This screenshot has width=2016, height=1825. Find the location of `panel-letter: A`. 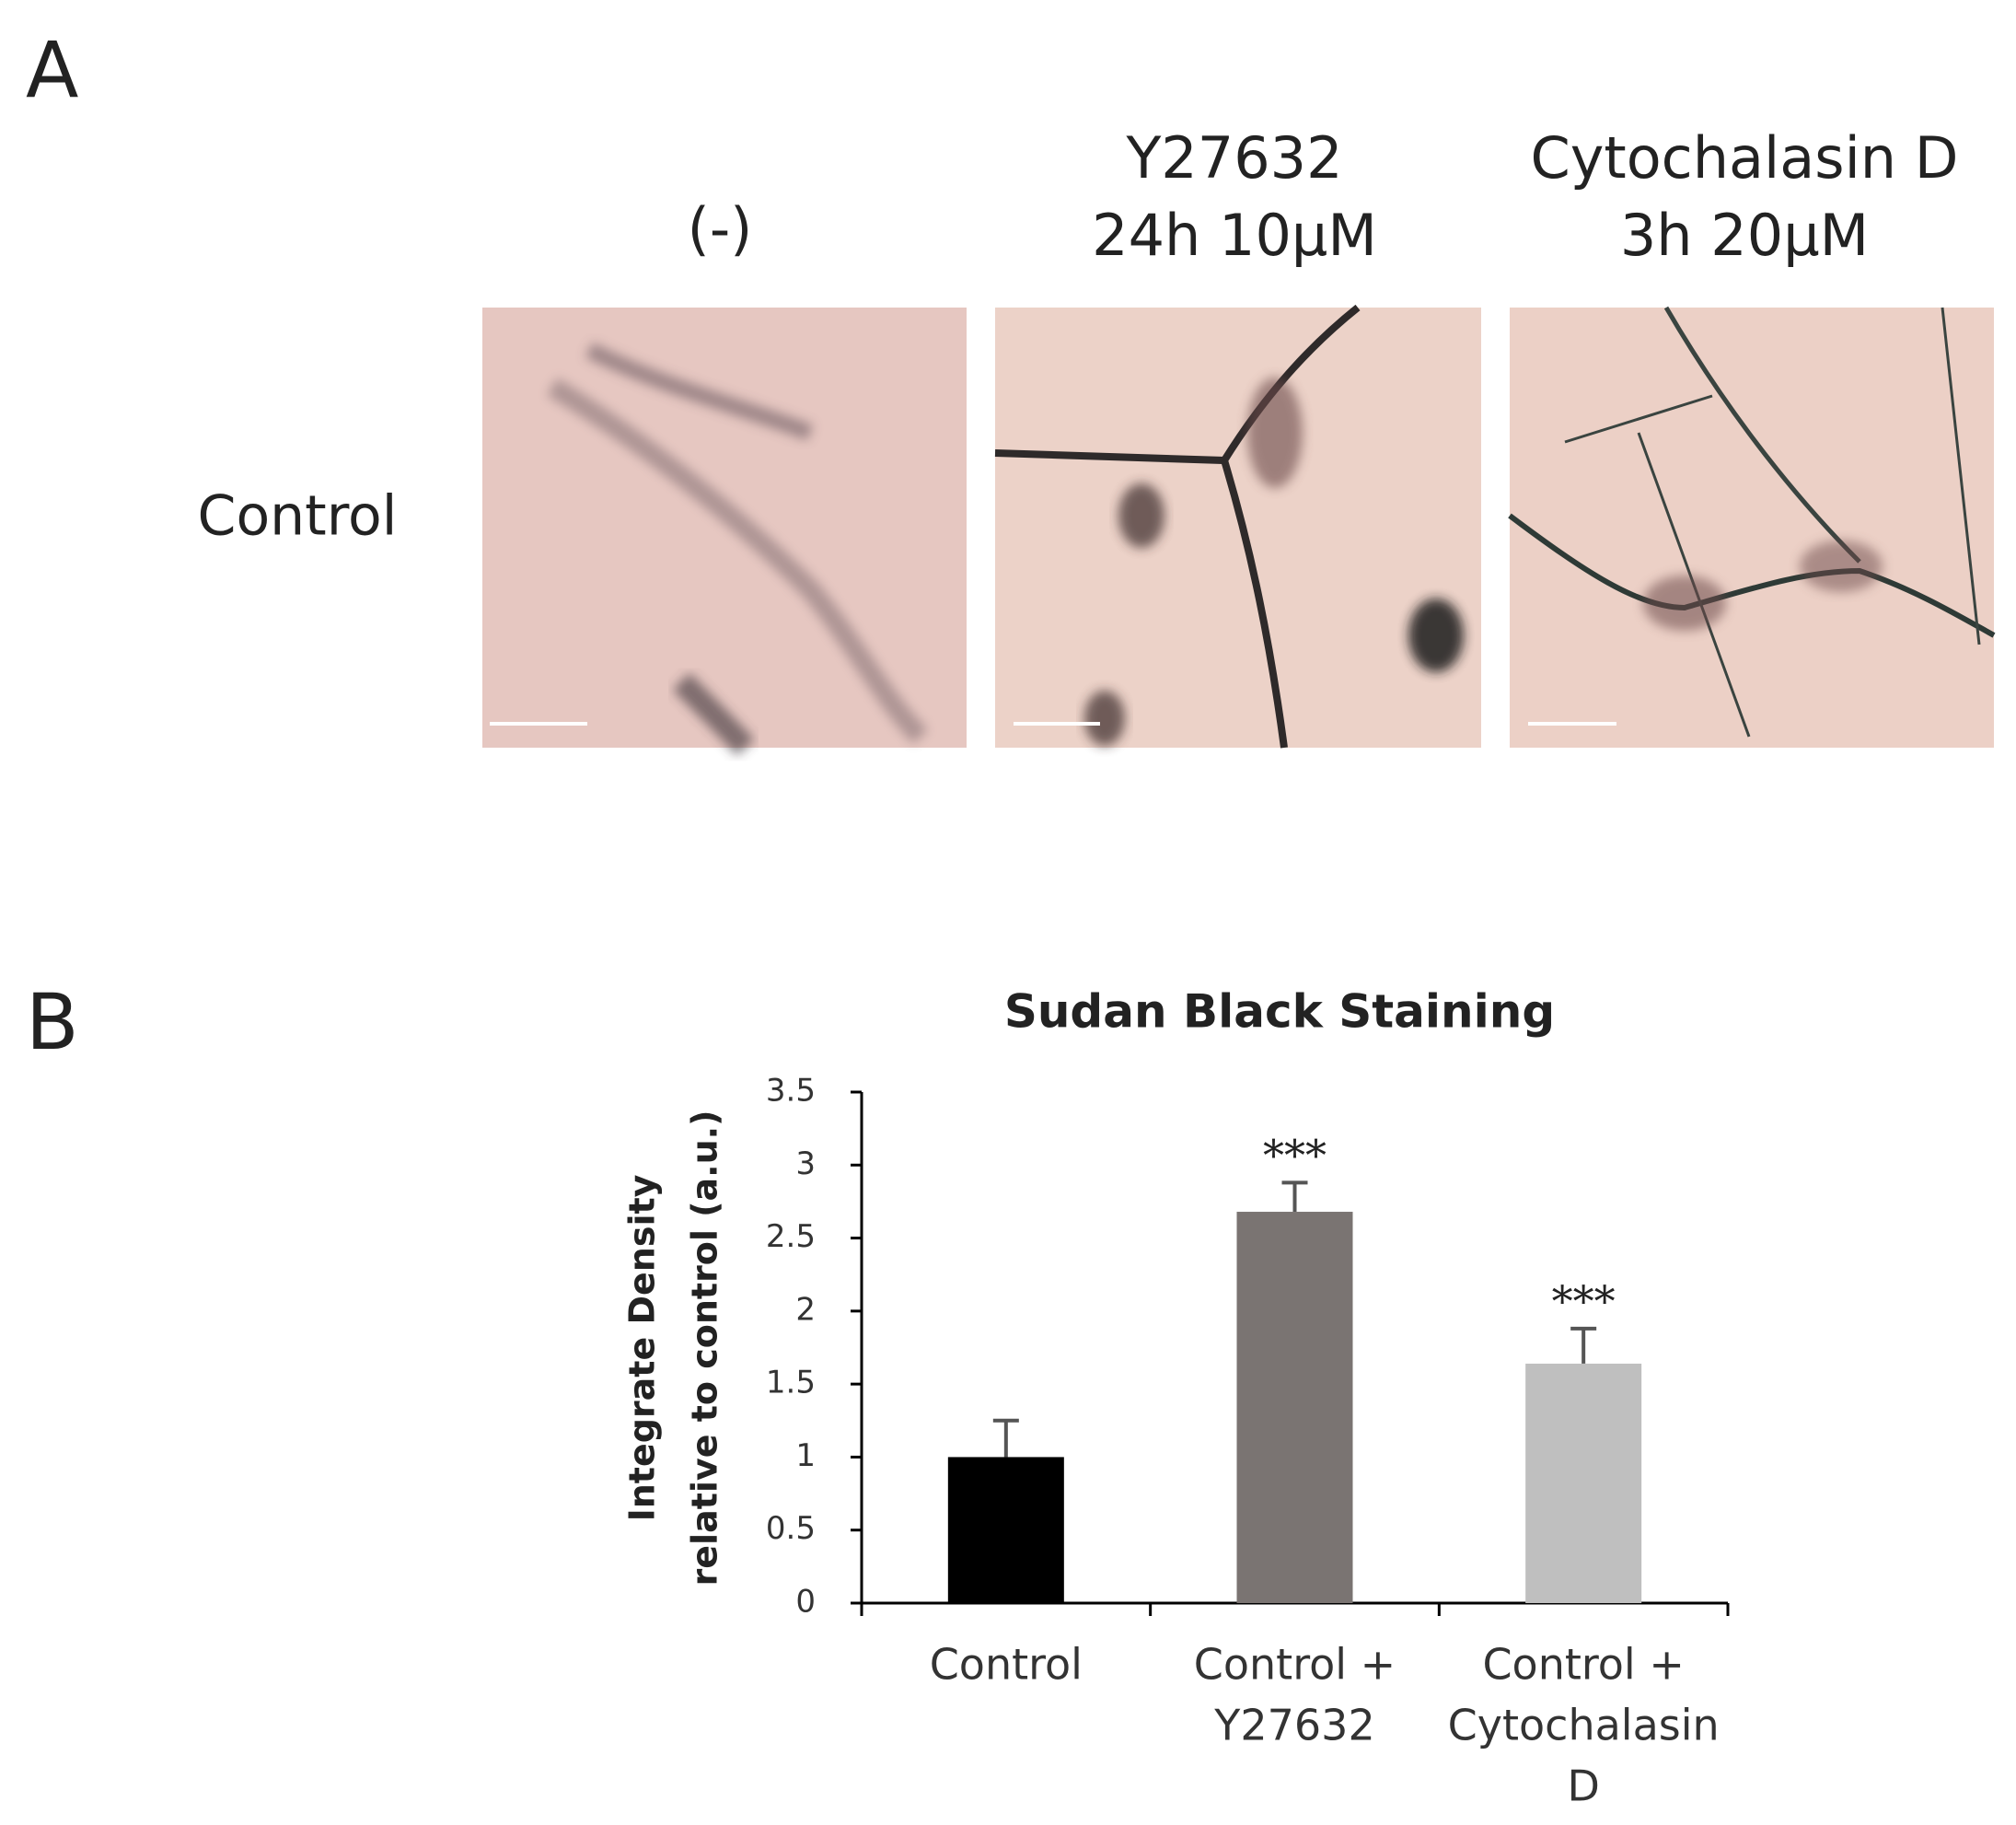

panel-letter: A is located at coordinates (52, 70).